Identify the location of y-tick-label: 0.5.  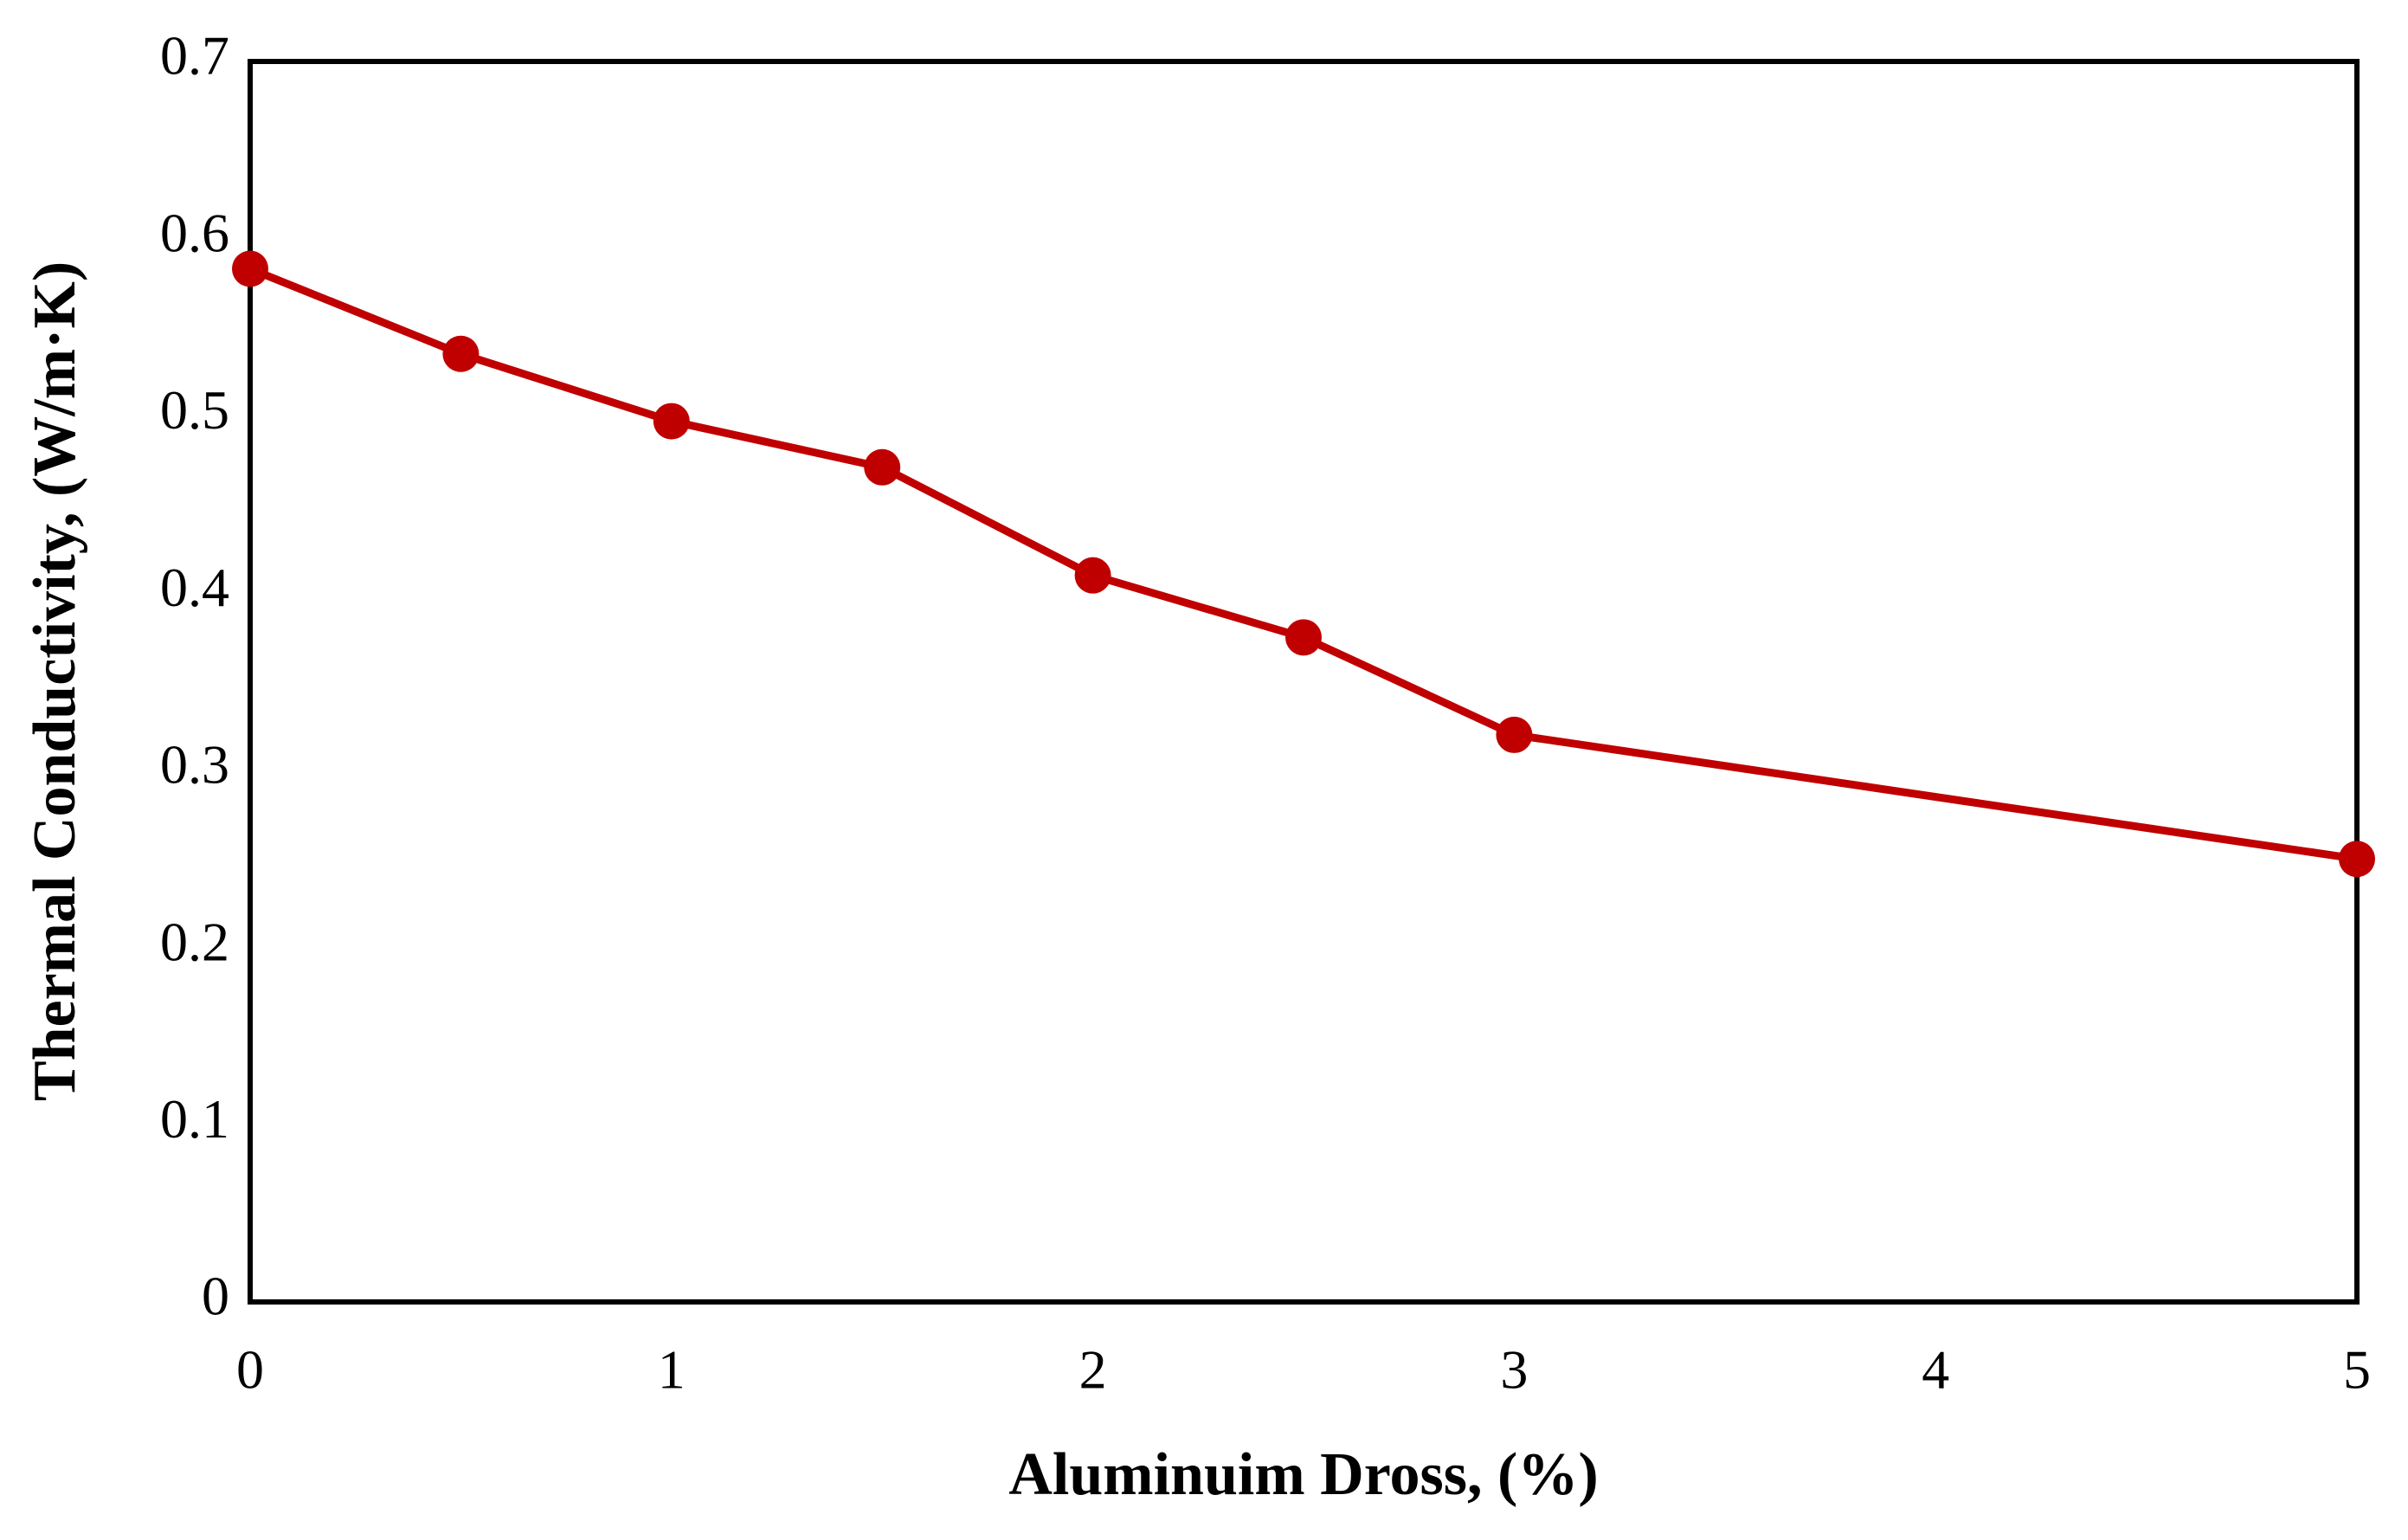
(194, 410).